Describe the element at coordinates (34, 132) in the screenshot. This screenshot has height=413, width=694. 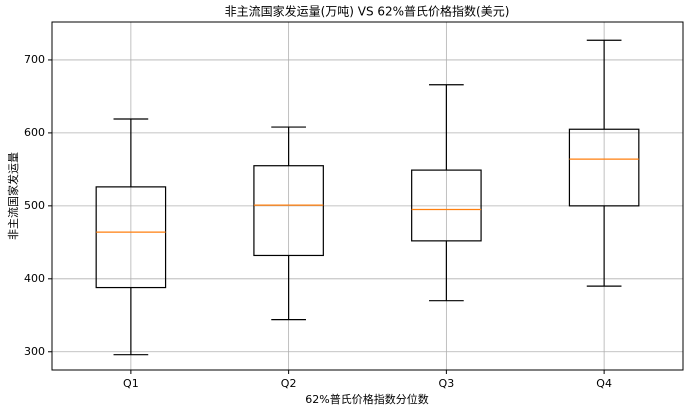
I see `y-tick-label: 600` at that location.